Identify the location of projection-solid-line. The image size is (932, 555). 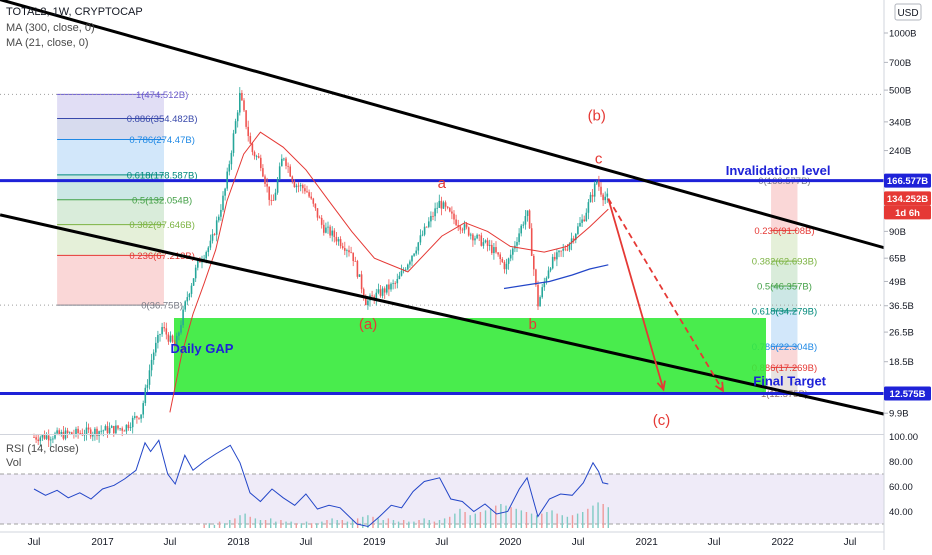
(636, 294).